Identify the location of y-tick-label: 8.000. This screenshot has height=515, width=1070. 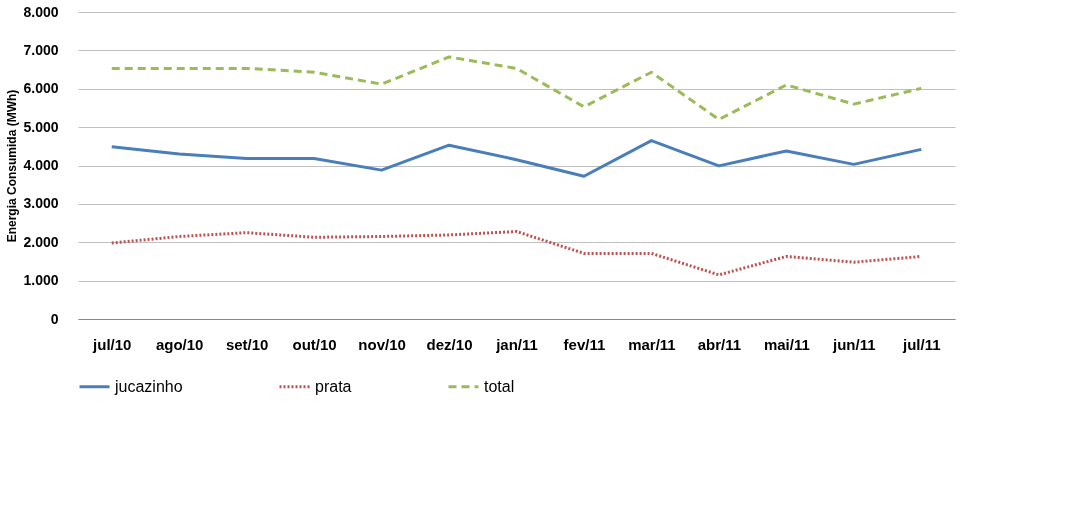
(41, 11).